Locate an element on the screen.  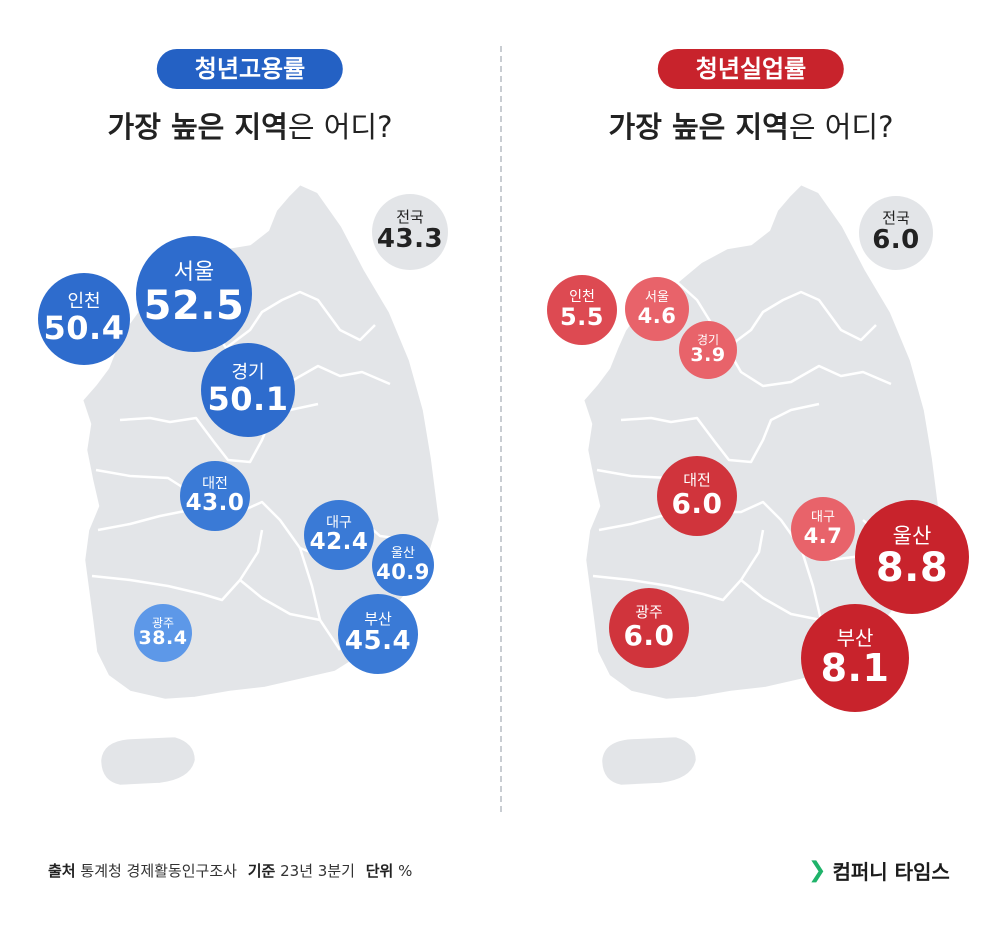
region-bubble-gyeonggi: 경기 3.9 is located at coordinates (708, 350).